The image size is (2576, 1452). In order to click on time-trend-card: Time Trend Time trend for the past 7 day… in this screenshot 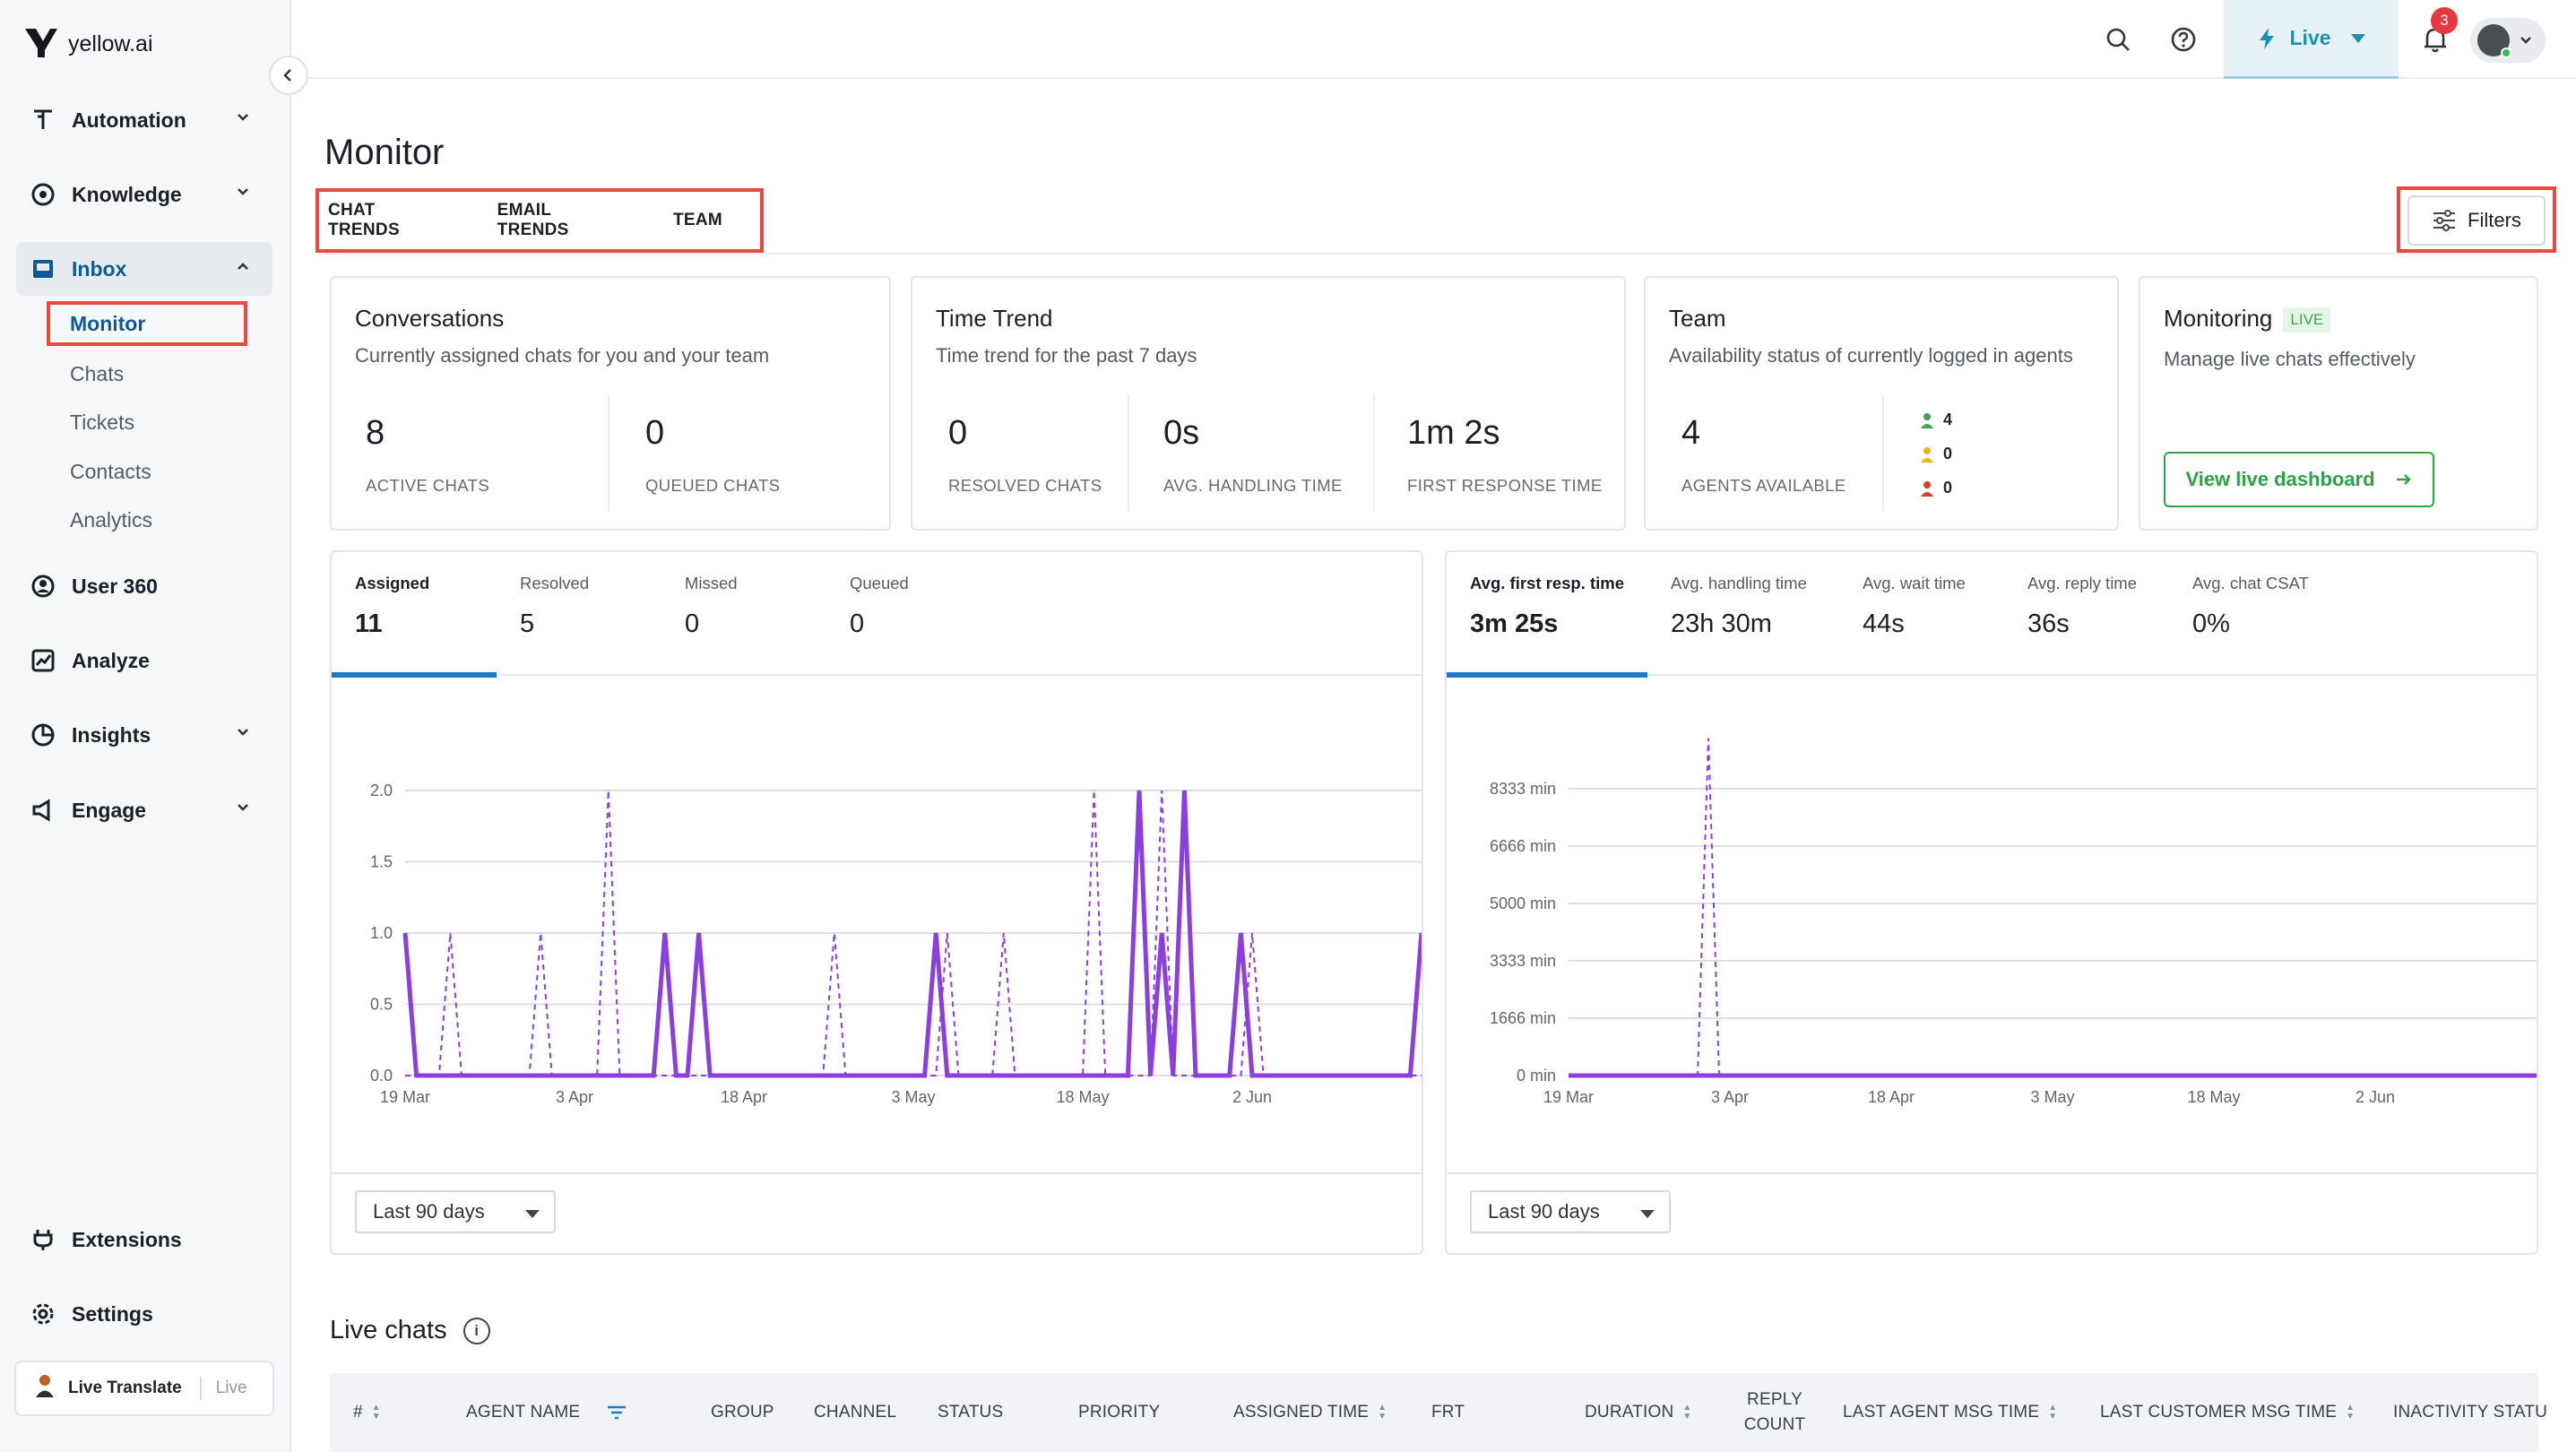, I will do `click(1268, 403)`.